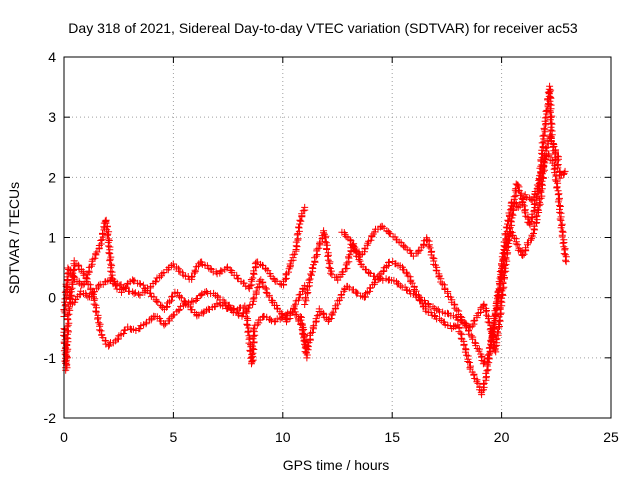 The height and width of the screenshot is (480, 640). I want to click on x-tick-label: 10, so click(283, 437).